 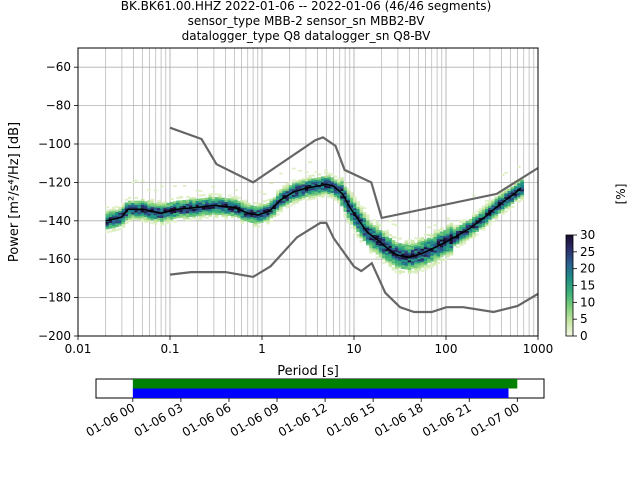 I want to click on x-tick-label: 1, so click(x=262, y=349).